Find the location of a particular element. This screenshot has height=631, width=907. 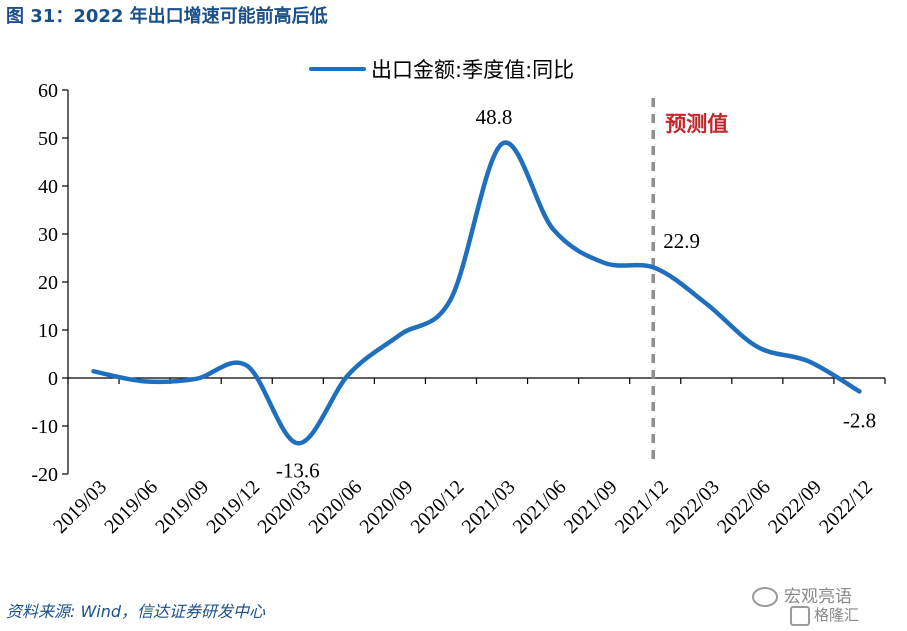

y-tick-label: -10 is located at coordinates (44, 427).